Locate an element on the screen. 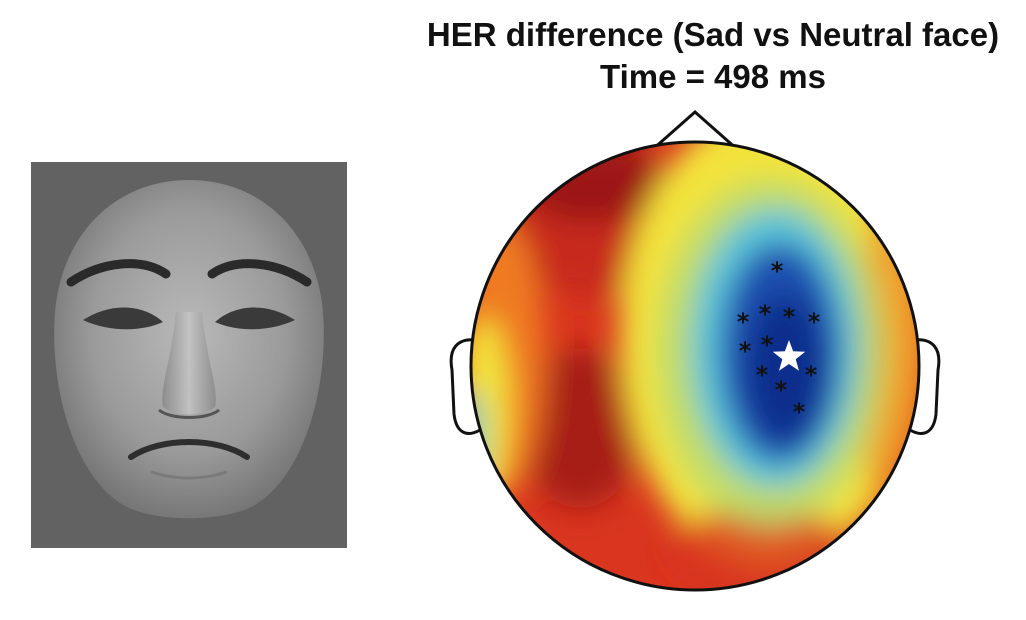  figure-title: HER difference (Sad vs Neutral face) is located at coordinates (713, 34).